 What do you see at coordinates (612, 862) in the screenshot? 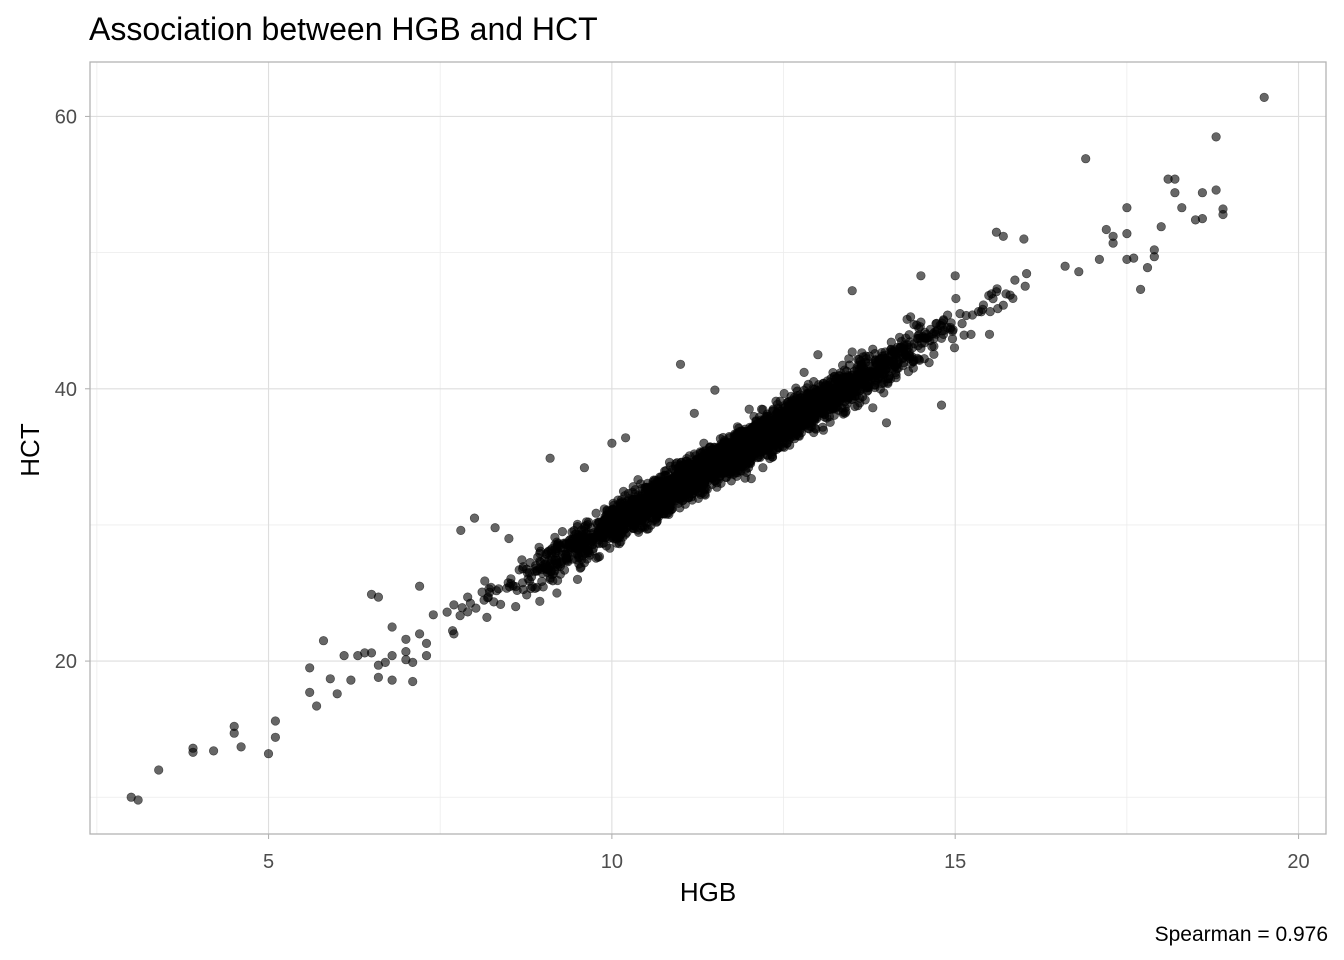
I see `x-tick-label: 10` at bounding box center [612, 862].